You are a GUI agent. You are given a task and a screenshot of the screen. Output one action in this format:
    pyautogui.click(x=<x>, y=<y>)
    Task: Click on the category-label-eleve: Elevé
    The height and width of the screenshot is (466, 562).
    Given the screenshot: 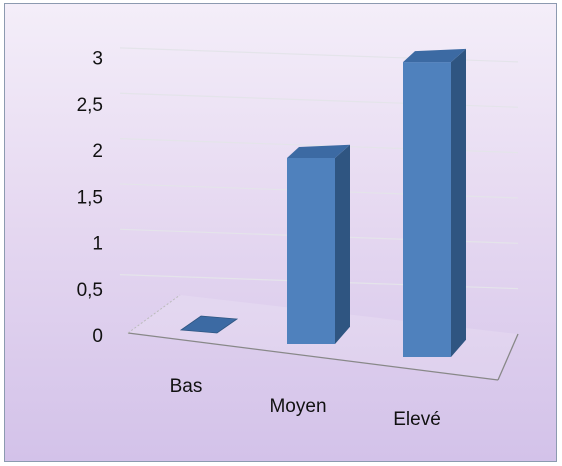 What is the action you would take?
    pyautogui.click(x=417, y=419)
    